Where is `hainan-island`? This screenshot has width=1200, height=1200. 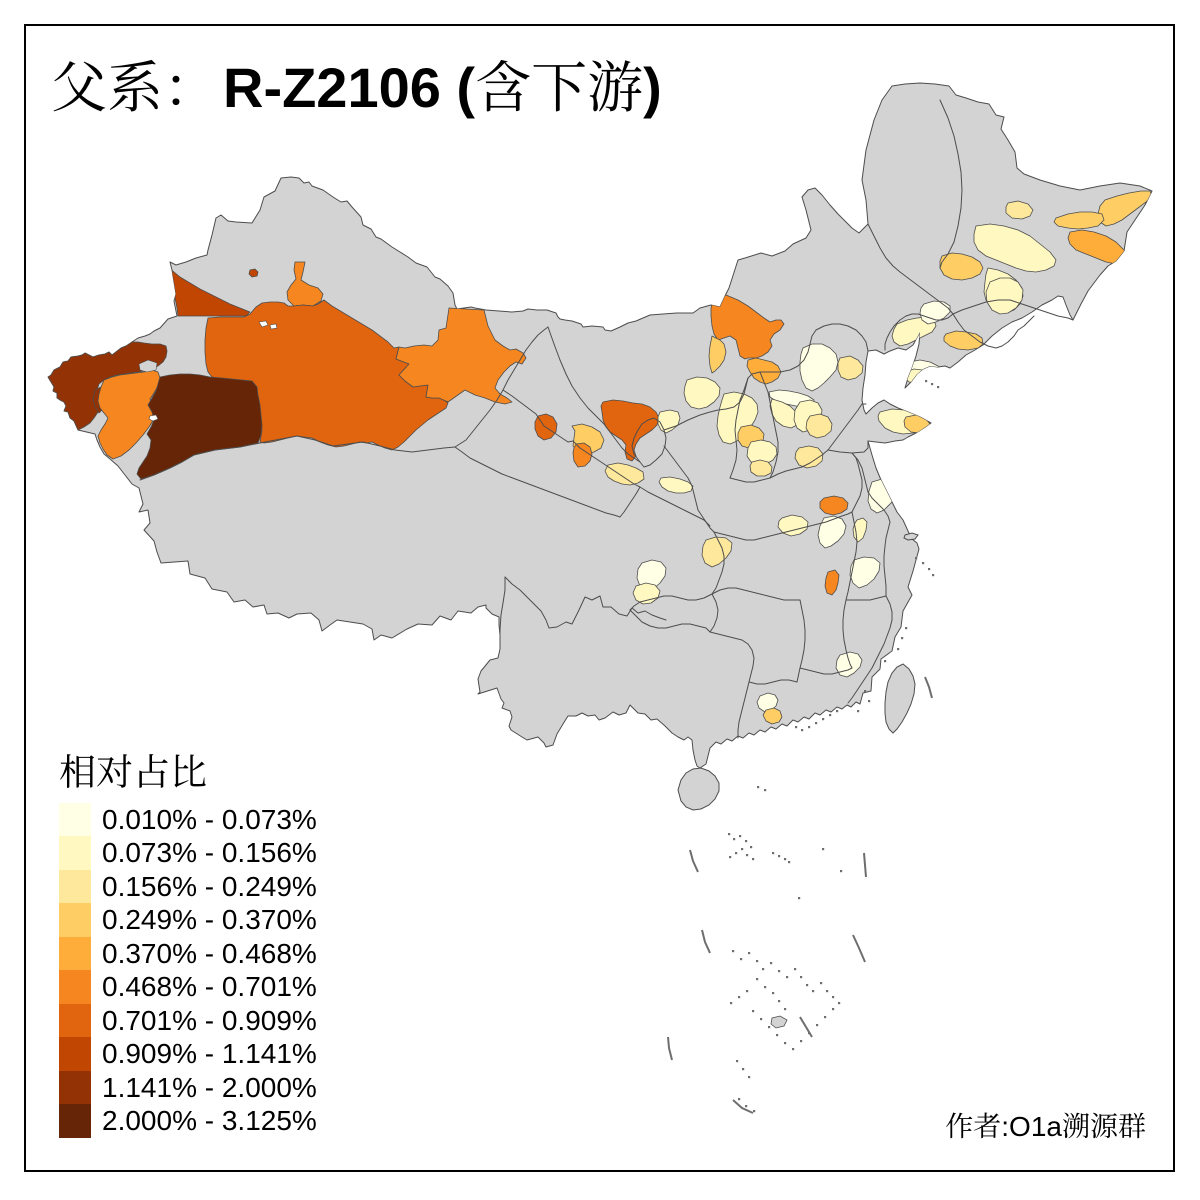
hainan-island is located at coordinates (698, 789).